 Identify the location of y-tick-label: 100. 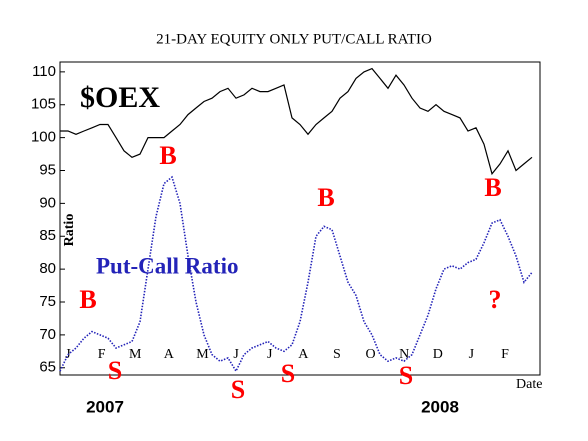
(43, 137).